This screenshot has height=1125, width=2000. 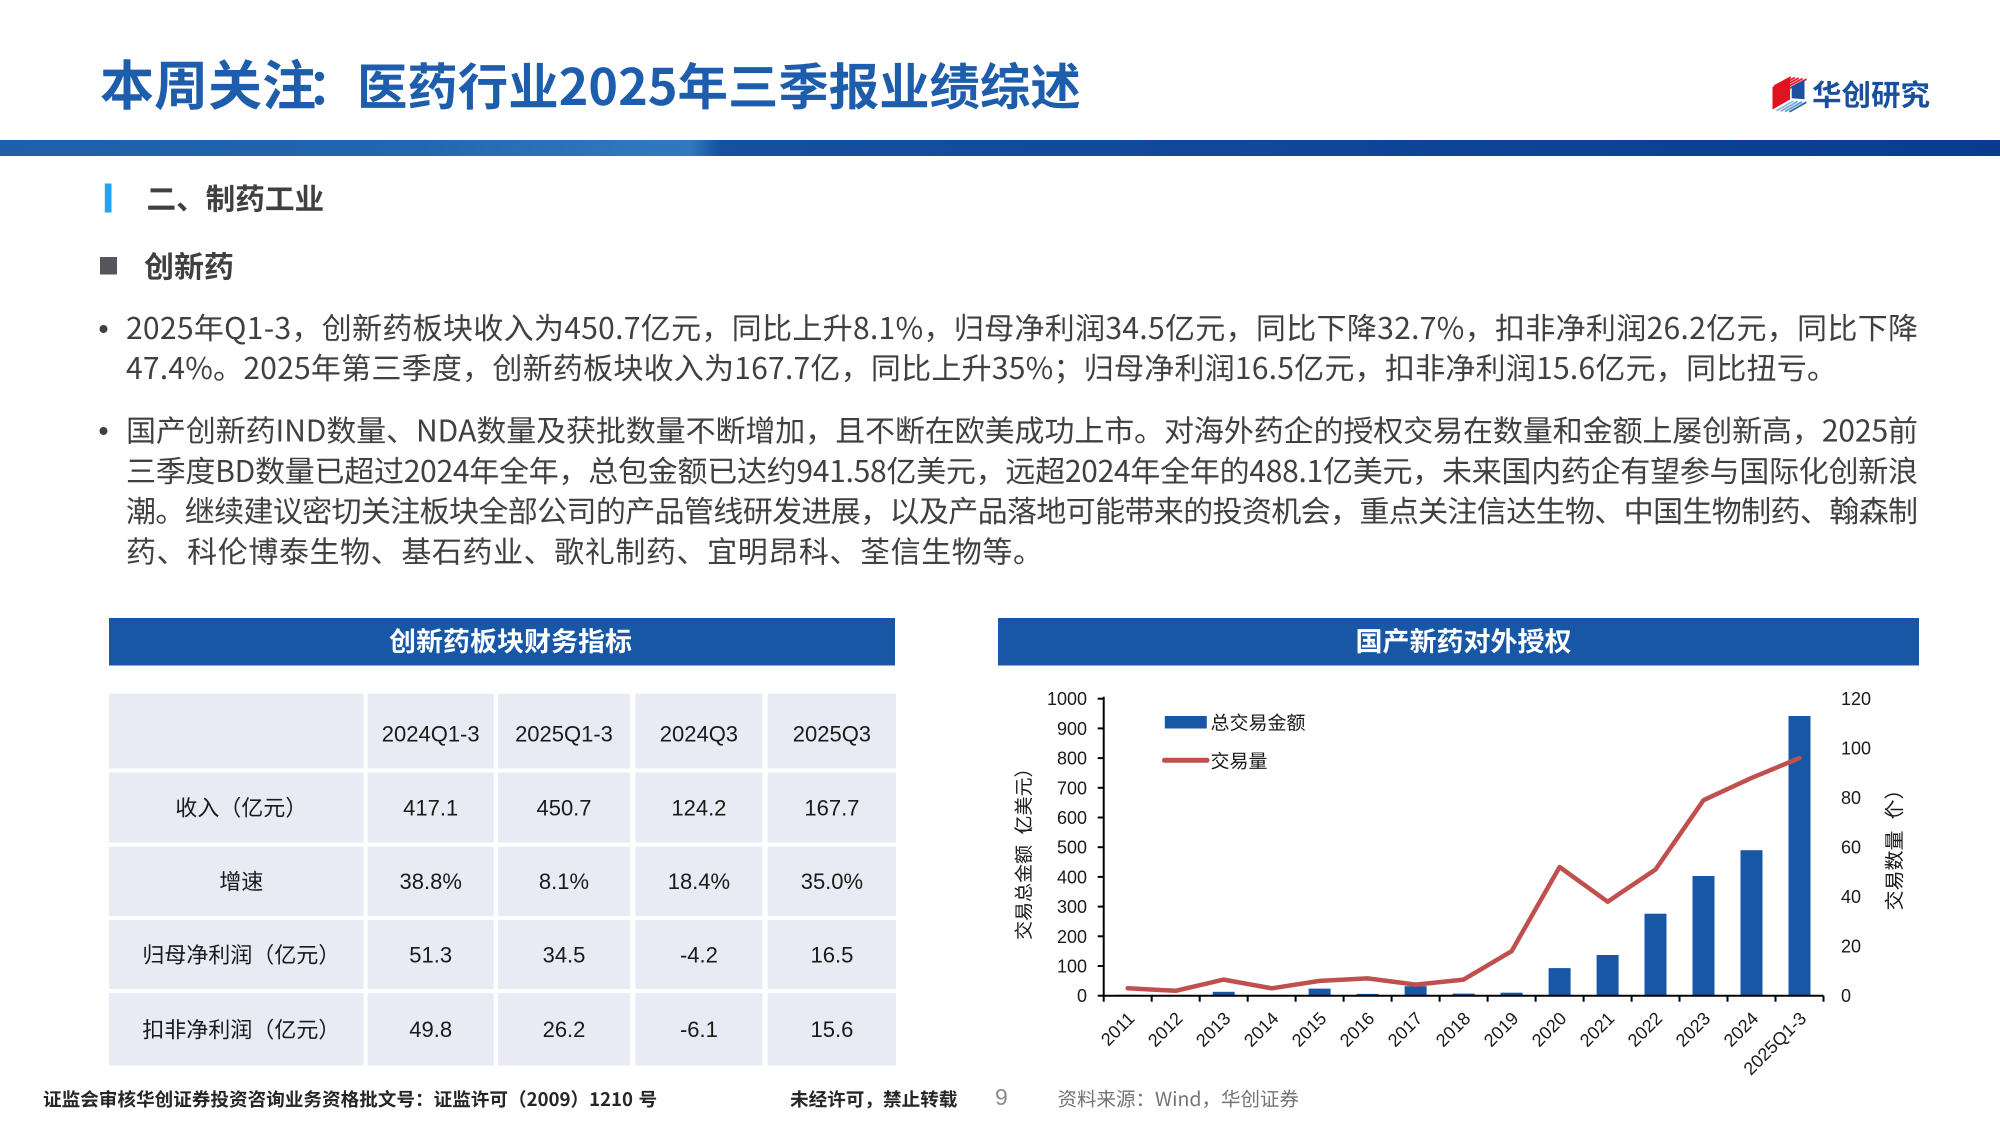 I want to click on svg-text: 2012, so click(x=1165, y=1029).